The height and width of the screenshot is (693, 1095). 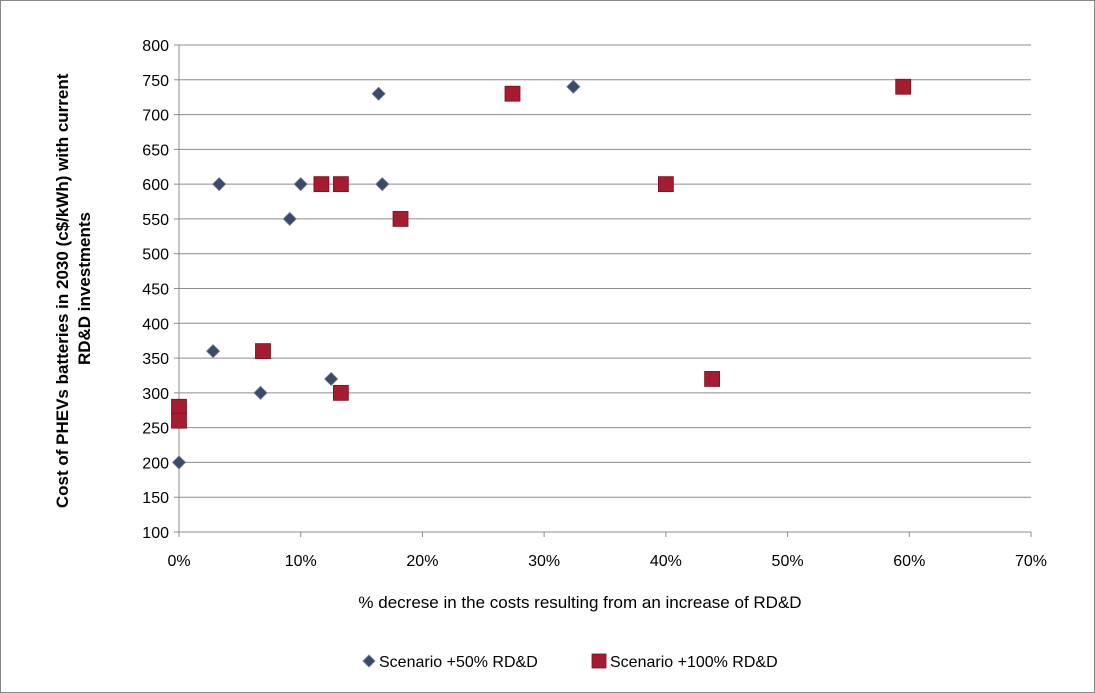 I want to click on legend-diamond-icon, so click(x=369, y=661).